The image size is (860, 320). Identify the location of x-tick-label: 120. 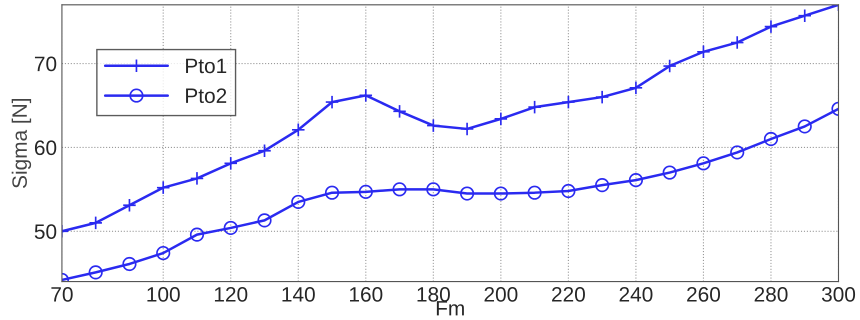
(231, 294).